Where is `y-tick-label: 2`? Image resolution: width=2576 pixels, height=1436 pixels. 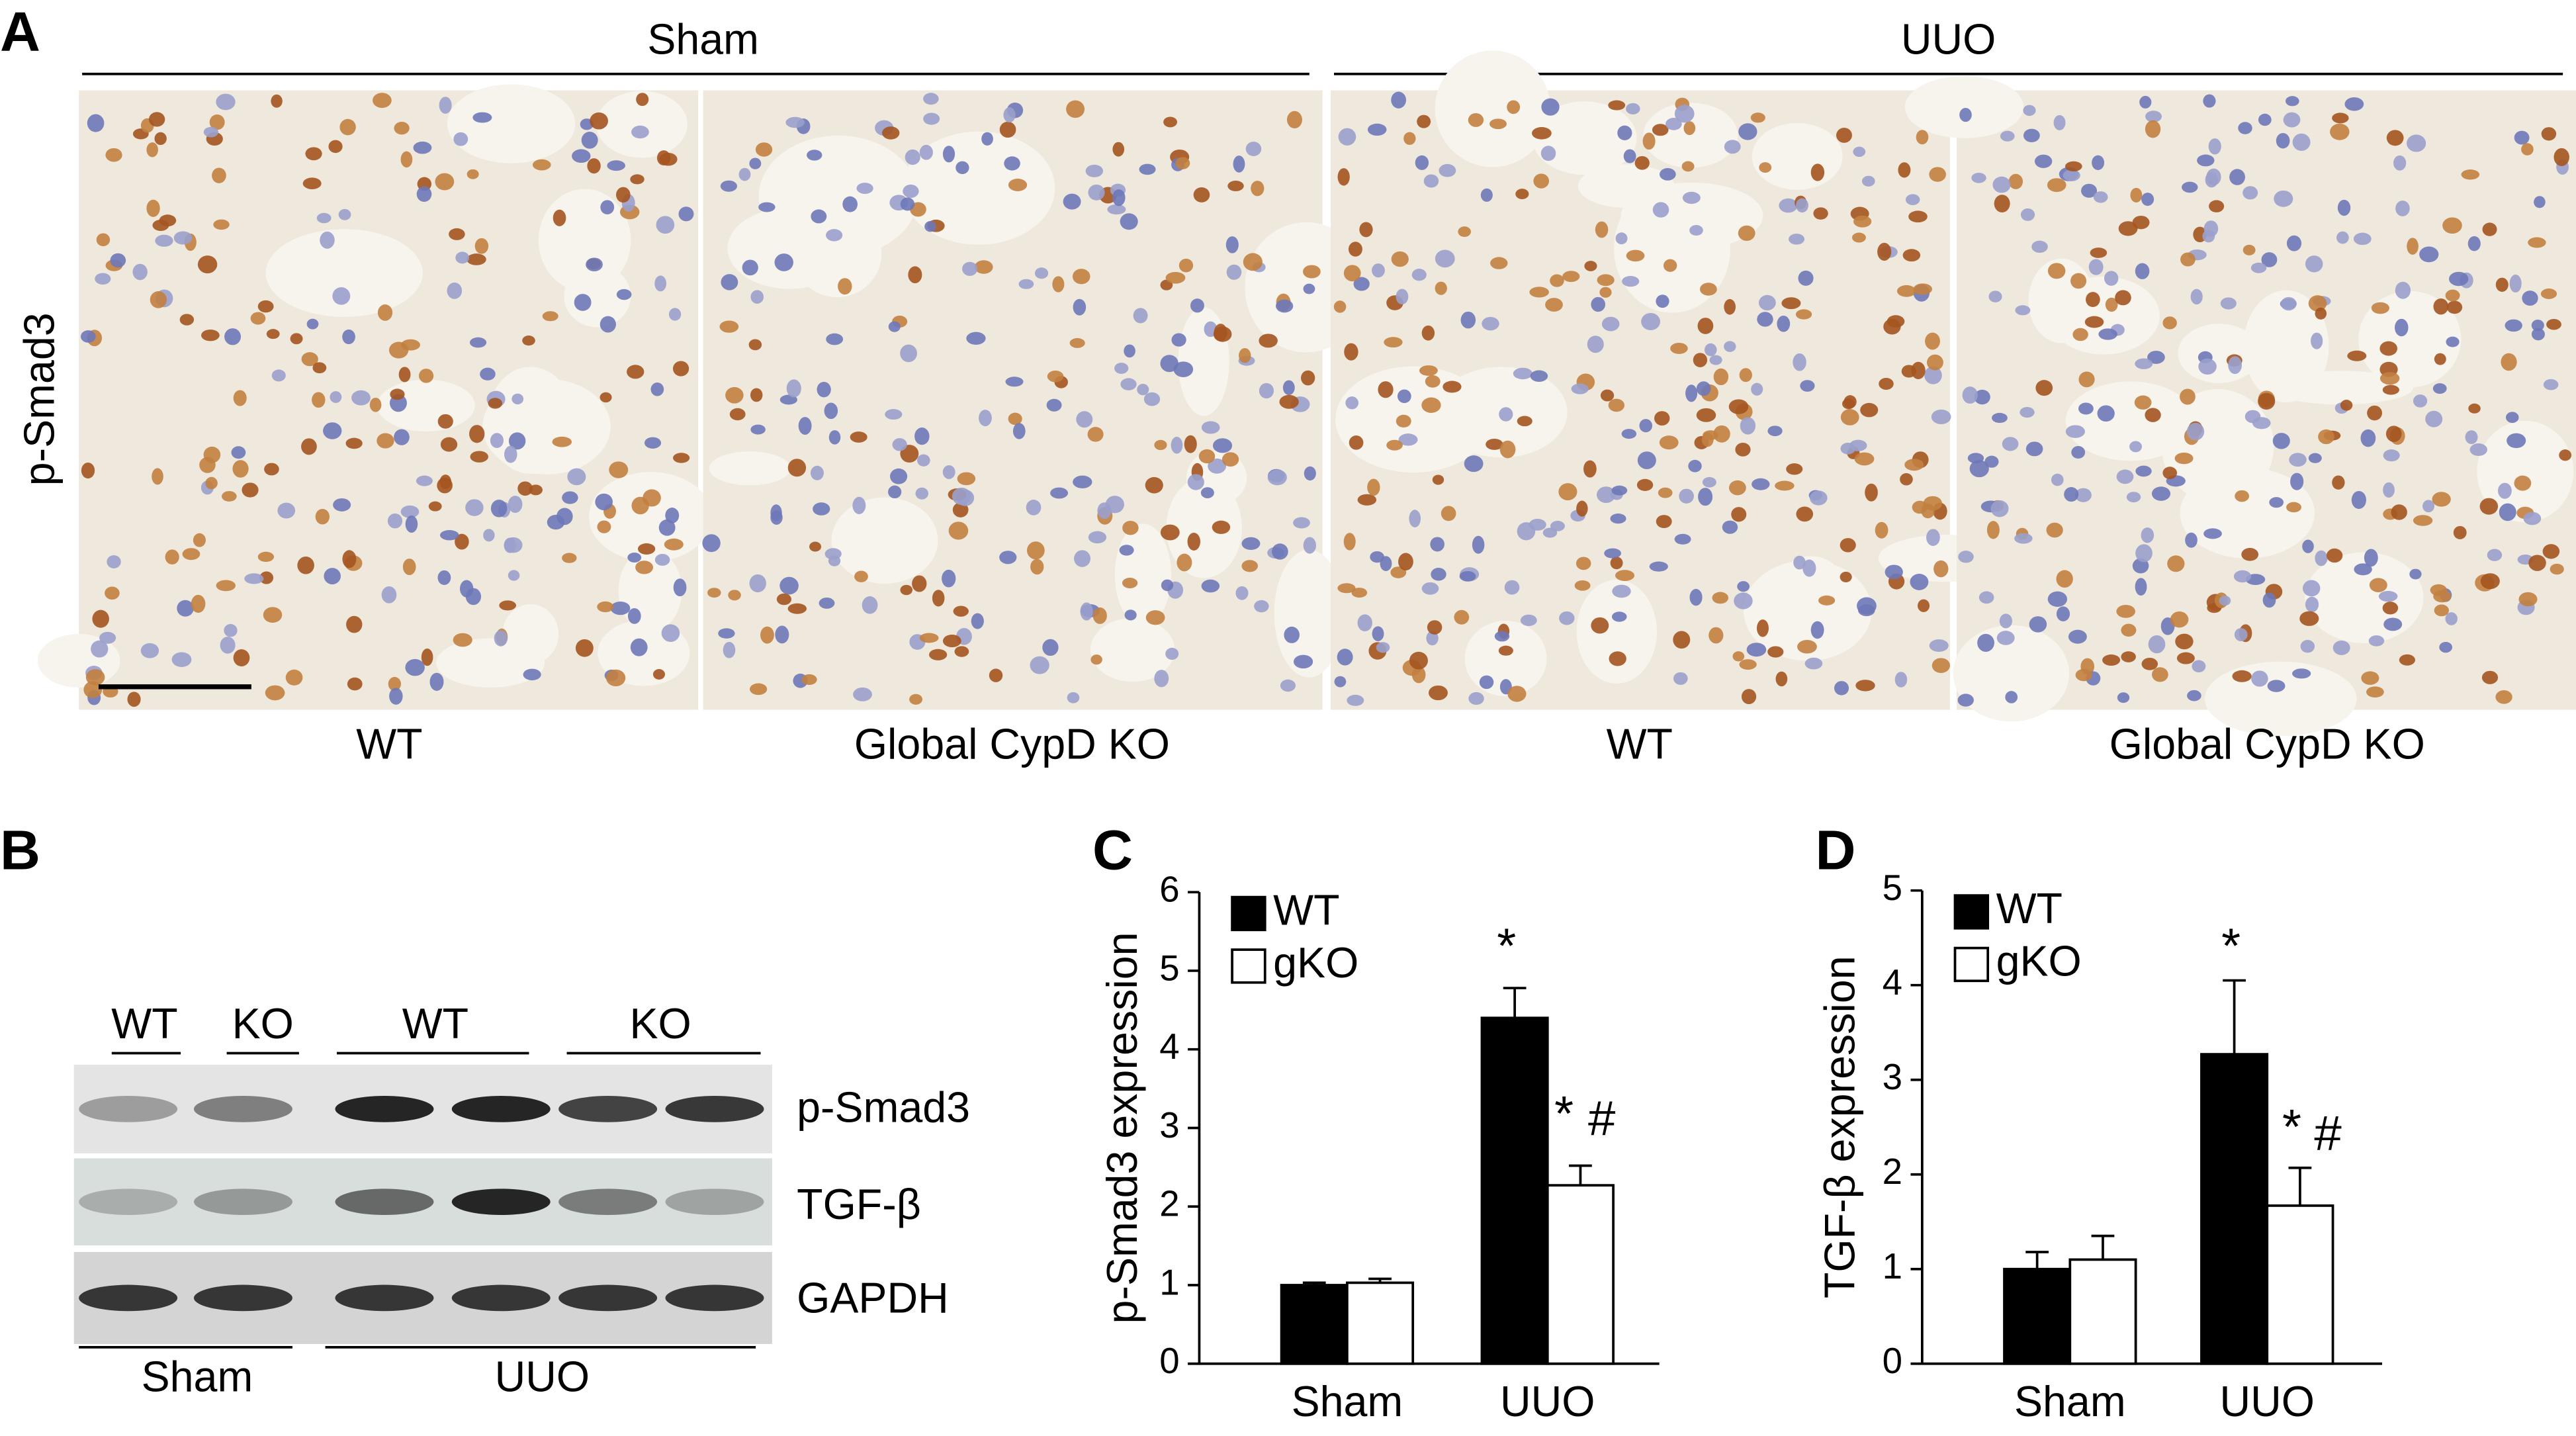 y-tick-label: 2 is located at coordinates (1169, 1204).